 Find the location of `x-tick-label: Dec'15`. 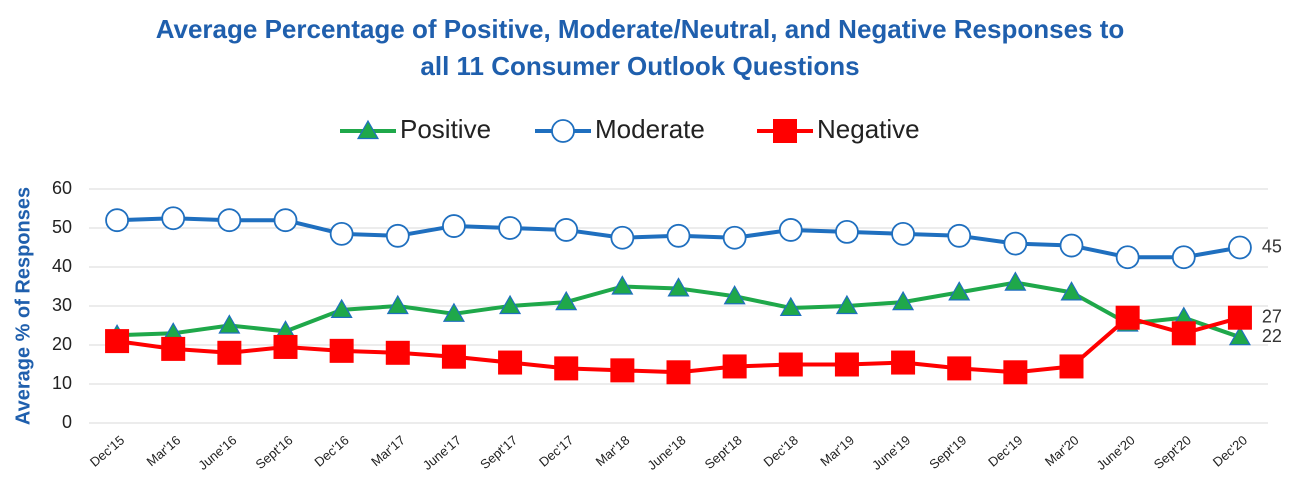

x-tick-label: Dec'15 is located at coordinates (107, 450).